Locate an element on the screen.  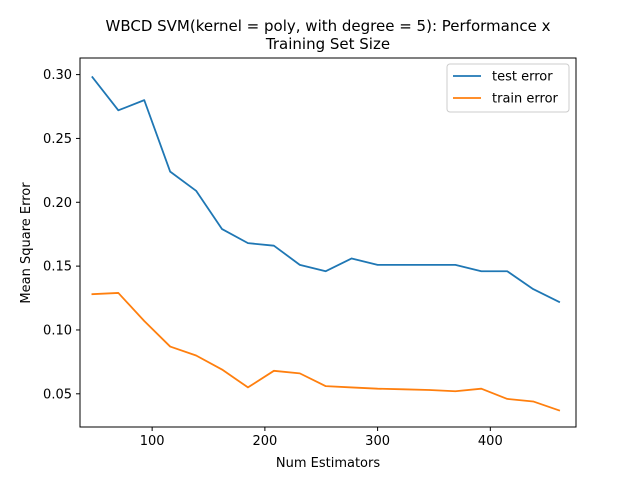
y-tick-label: 0.10 is located at coordinates (57, 330).